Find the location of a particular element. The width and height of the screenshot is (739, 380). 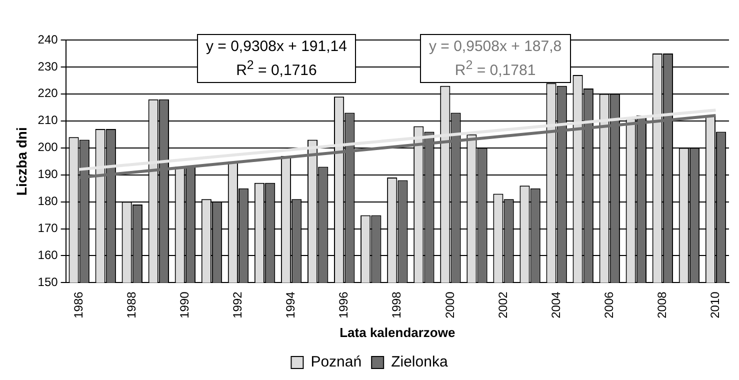

y-tick-label: 190 is located at coordinates (48, 174).